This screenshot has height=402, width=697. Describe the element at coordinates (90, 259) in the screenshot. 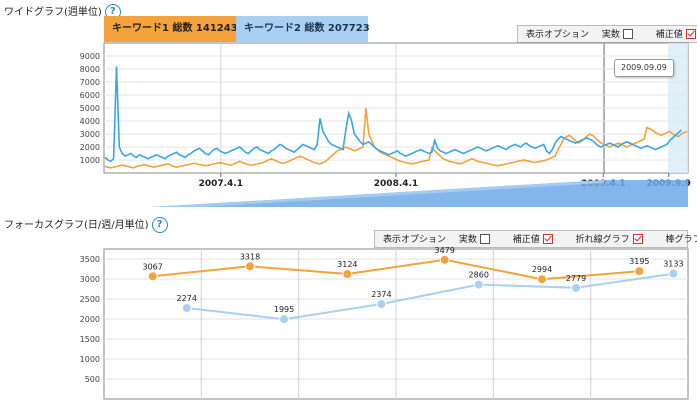

I see `y-tick-label: 3500` at that location.